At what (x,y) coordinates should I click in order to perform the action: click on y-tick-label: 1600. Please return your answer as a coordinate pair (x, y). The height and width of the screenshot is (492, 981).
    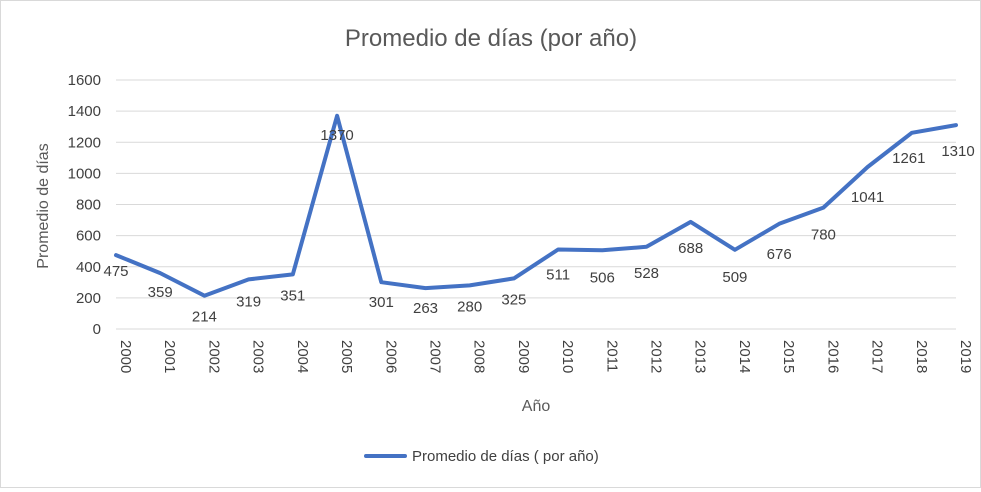
    Looking at the image, I should click on (84, 80).